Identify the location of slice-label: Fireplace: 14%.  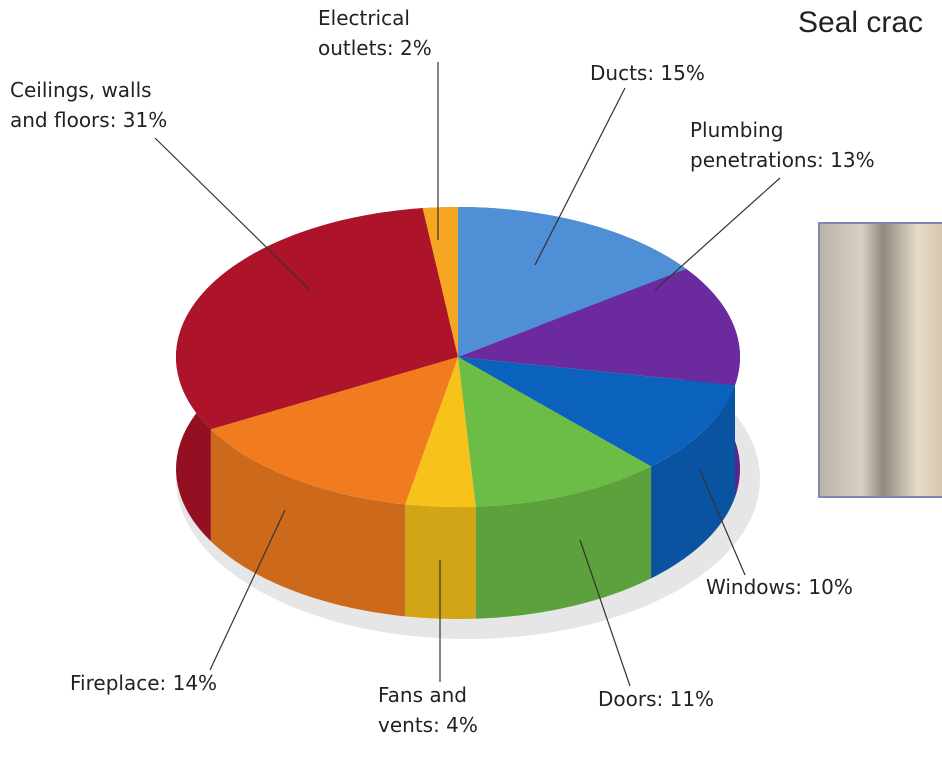
(144, 683).